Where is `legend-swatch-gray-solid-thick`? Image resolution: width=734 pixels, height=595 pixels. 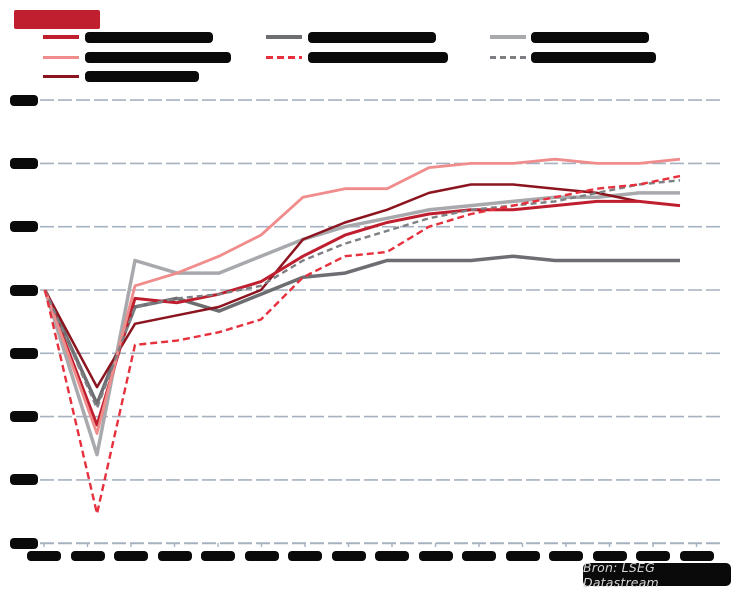
legend-swatch-gray-solid-thick is located at coordinates (284, 37).